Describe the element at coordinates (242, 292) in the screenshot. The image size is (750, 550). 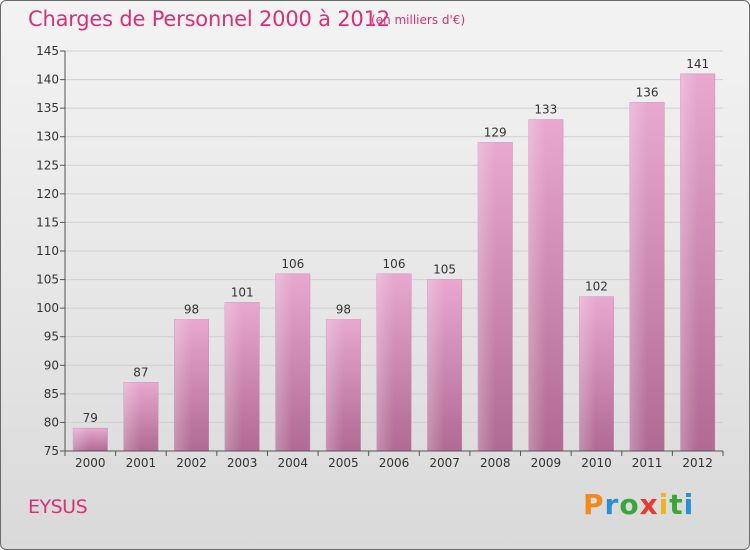
I see `data-label: 101` at that location.